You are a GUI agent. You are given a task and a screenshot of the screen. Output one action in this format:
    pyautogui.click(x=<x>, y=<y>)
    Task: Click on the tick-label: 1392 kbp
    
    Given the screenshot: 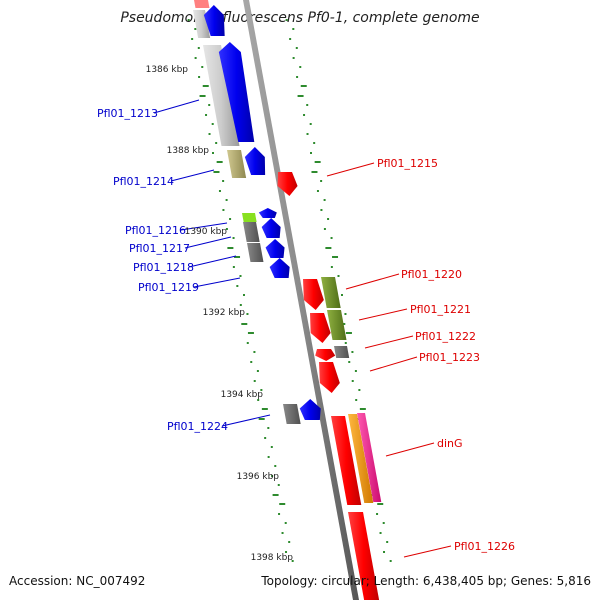 What is the action you would take?
    pyautogui.click(x=224, y=313)
    